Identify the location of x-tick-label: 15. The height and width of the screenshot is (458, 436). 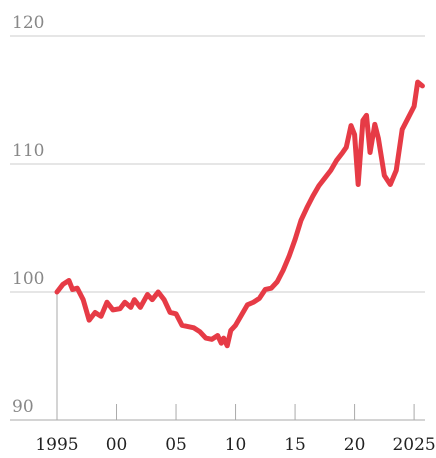
(295, 445).